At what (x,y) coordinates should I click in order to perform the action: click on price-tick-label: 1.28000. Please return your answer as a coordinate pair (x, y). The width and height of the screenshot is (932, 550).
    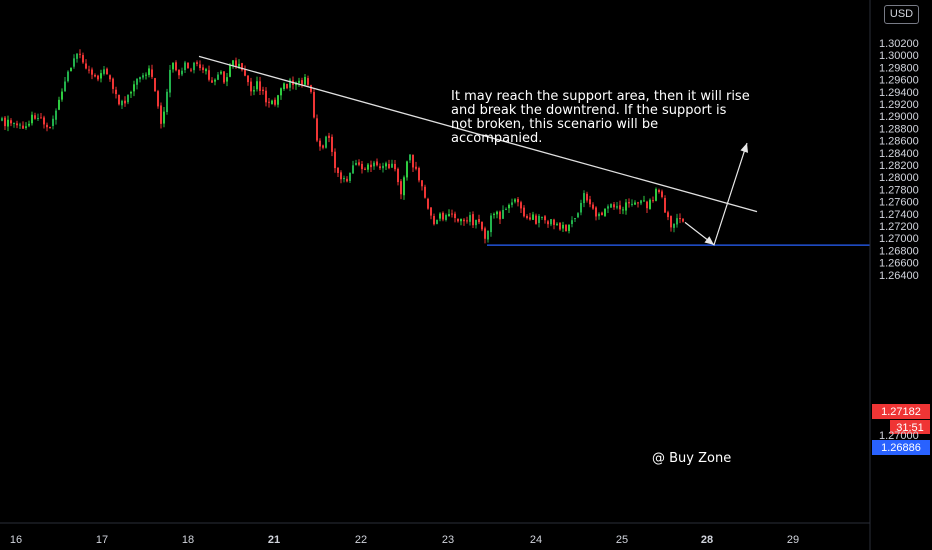
    Looking at the image, I should click on (899, 178).